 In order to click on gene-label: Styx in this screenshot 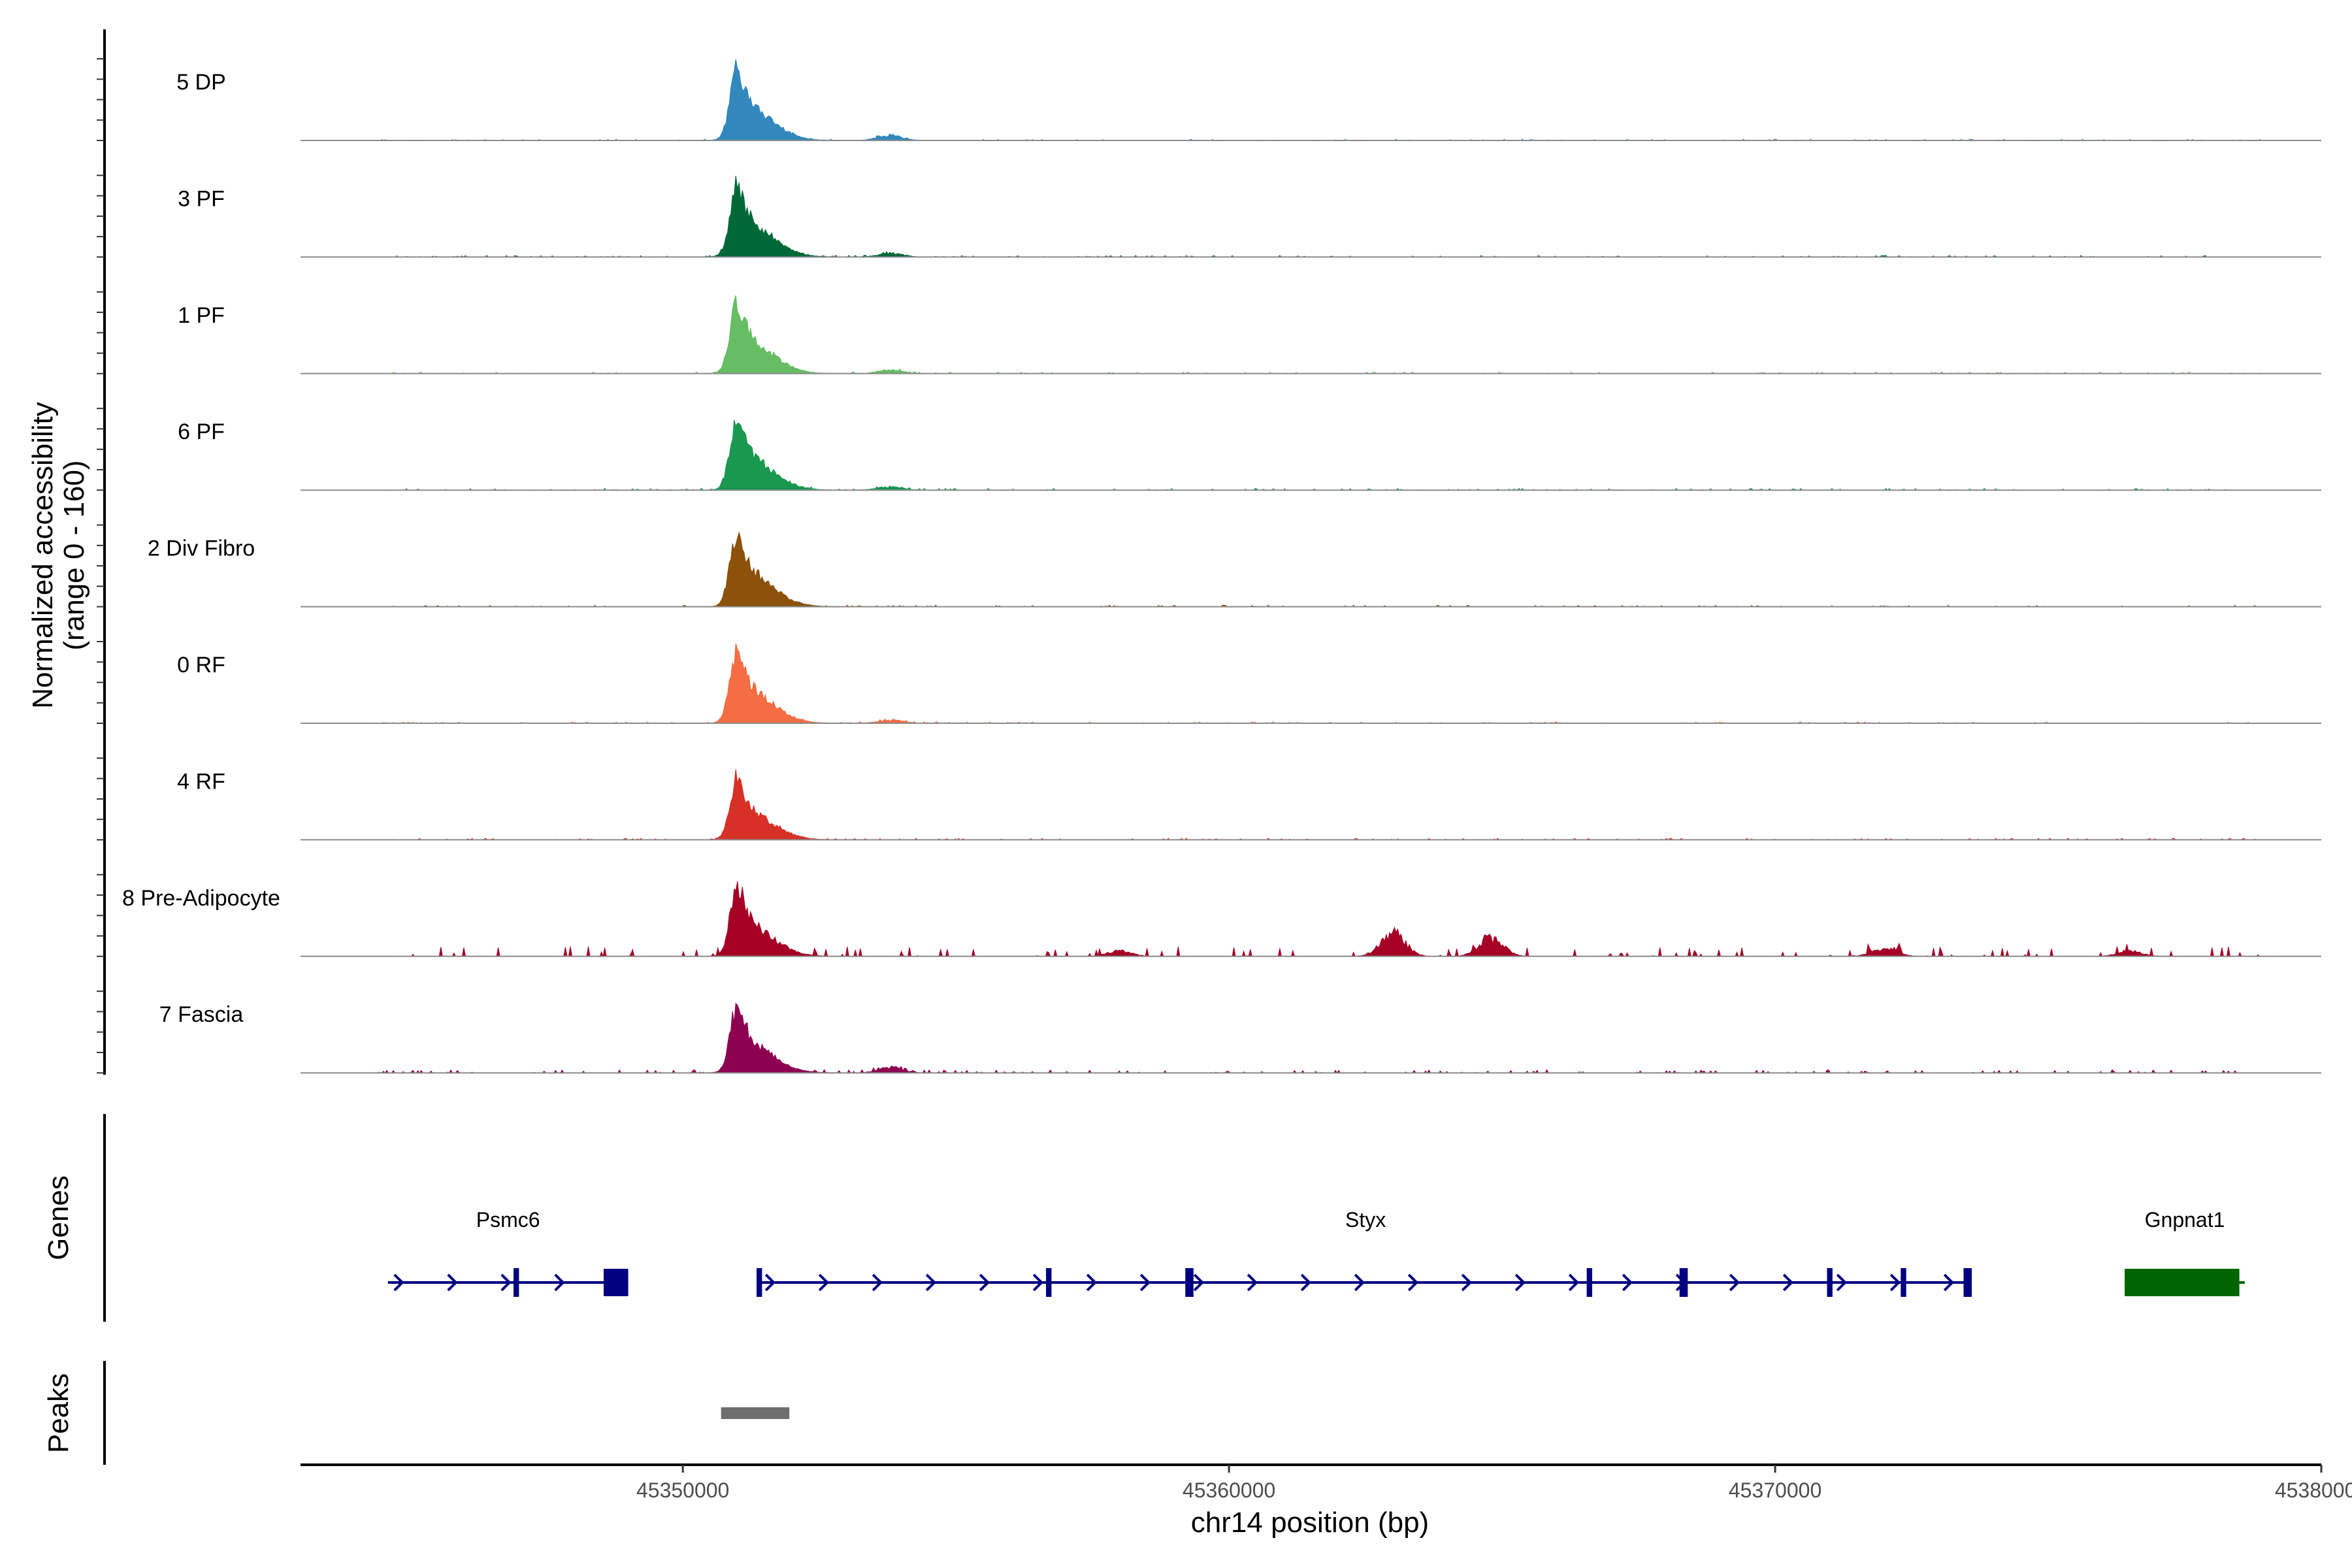, I will do `click(1365, 1220)`.